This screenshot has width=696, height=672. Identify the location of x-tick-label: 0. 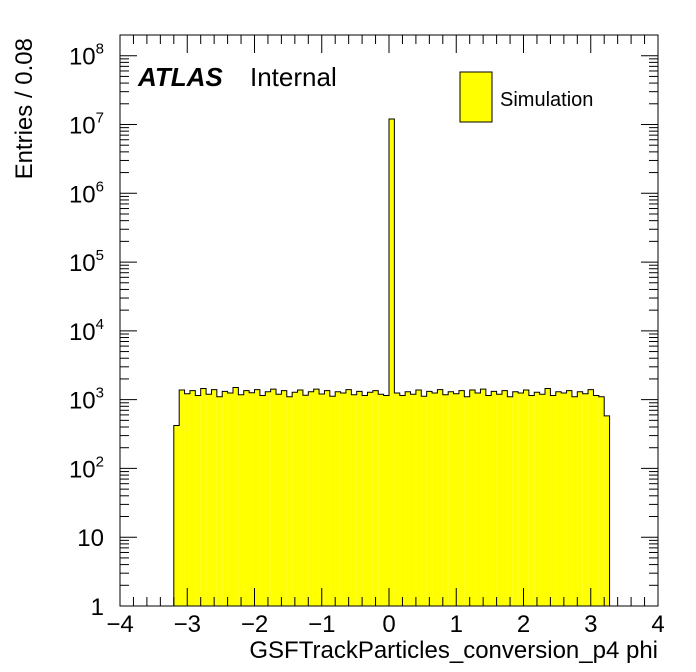
(388, 624).